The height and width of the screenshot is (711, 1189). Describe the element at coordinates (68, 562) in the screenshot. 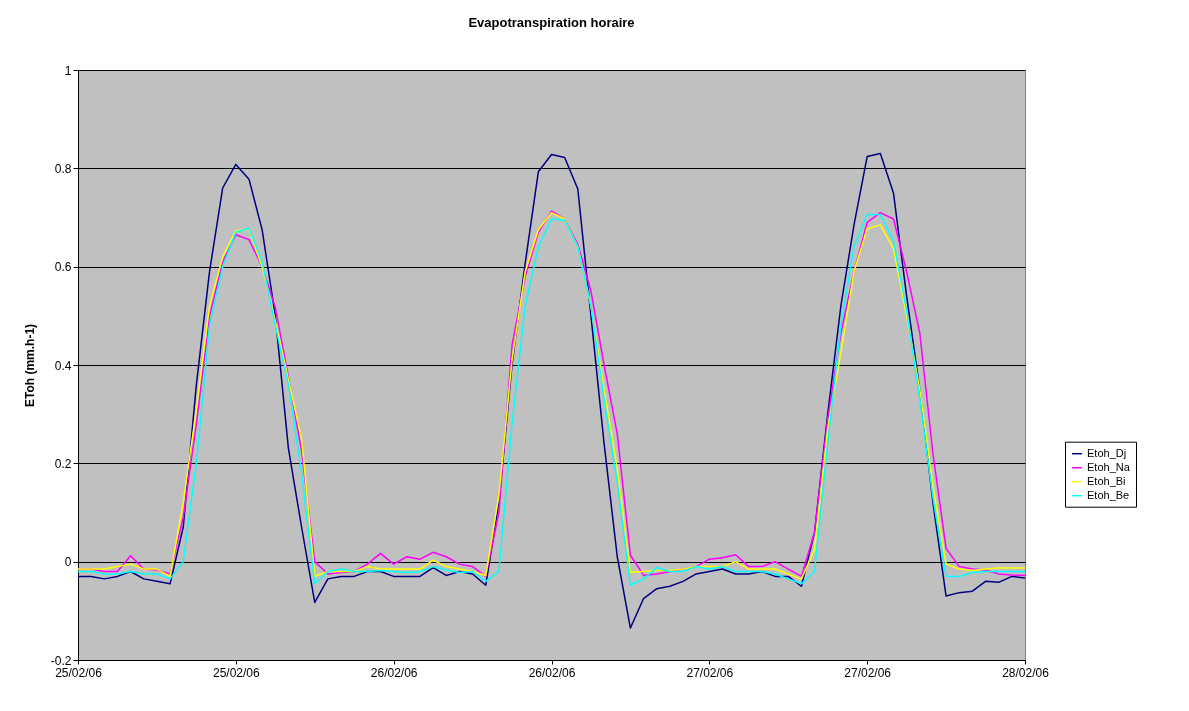

I see `y-tick-label: 0` at that location.